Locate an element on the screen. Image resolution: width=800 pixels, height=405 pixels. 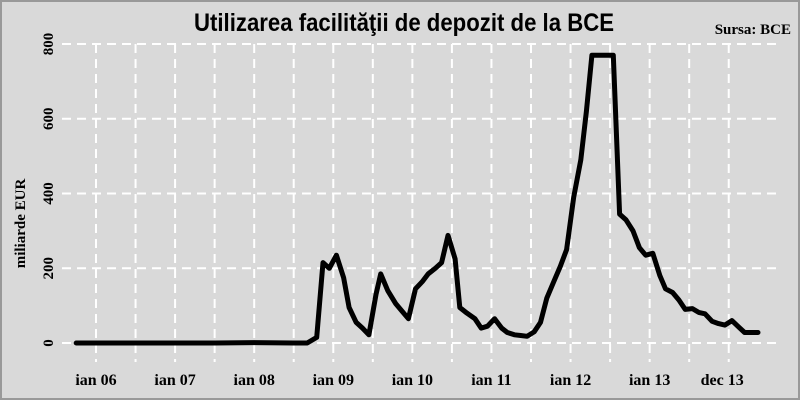
chart-source: Sursa: BCE is located at coordinates (753, 30).